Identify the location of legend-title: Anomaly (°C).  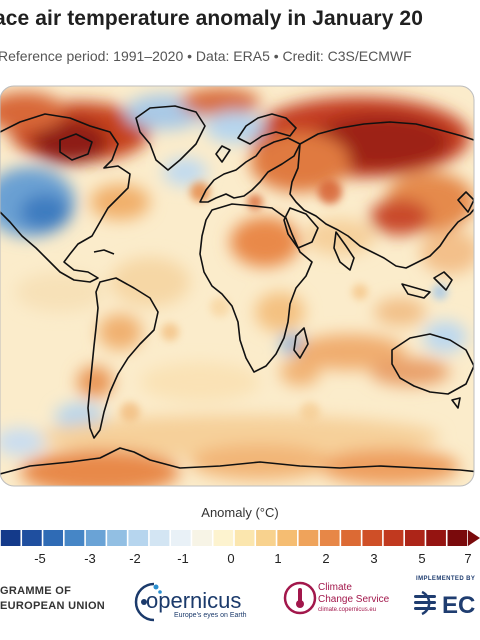
(240, 512).